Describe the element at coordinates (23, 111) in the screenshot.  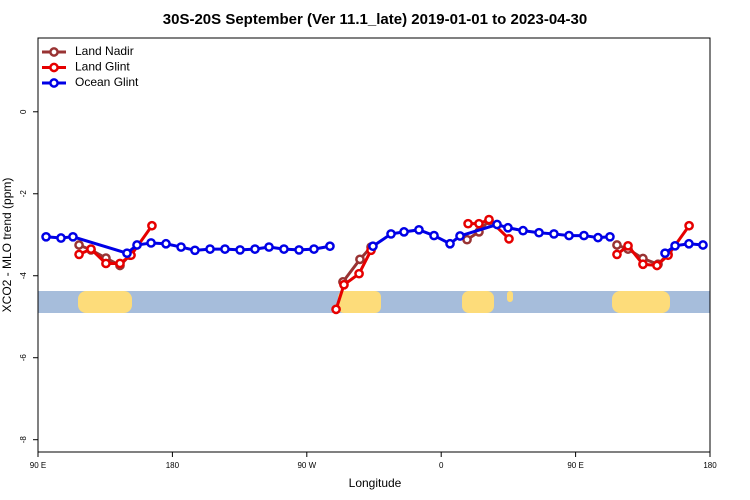
I see `y-tick-label: 0` at that location.